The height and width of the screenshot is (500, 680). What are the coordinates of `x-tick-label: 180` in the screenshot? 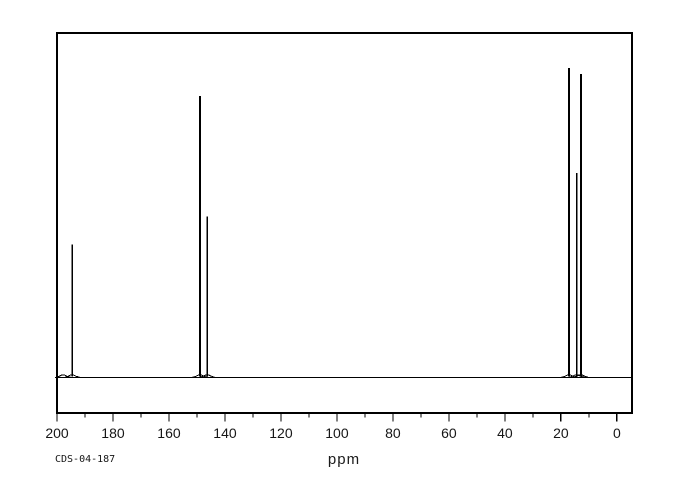 It's located at (113, 433).